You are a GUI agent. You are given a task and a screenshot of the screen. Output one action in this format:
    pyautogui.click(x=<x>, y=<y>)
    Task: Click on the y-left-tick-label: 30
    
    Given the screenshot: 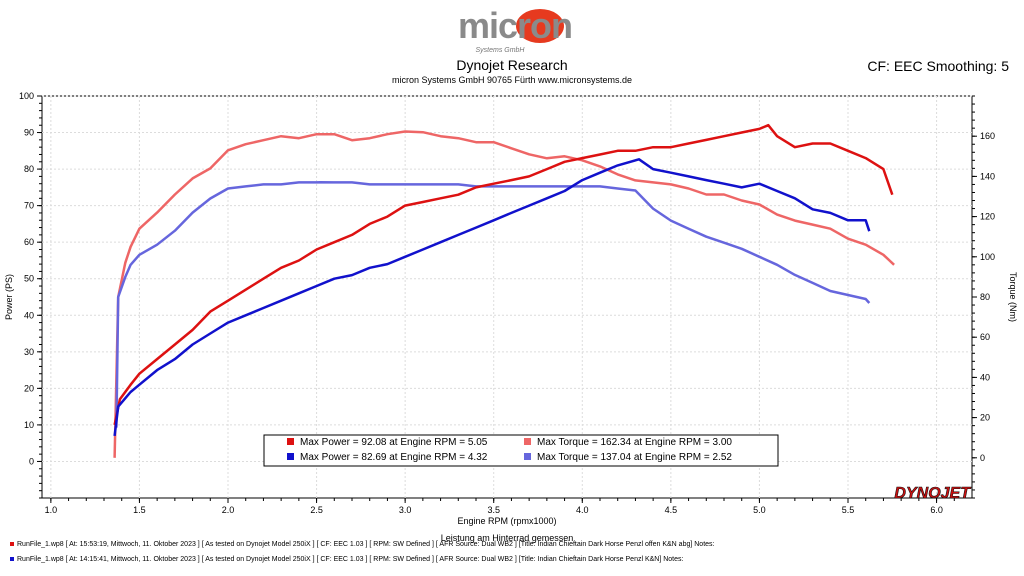 What is the action you would take?
    pyautogui.click(x=29, y=352)
    